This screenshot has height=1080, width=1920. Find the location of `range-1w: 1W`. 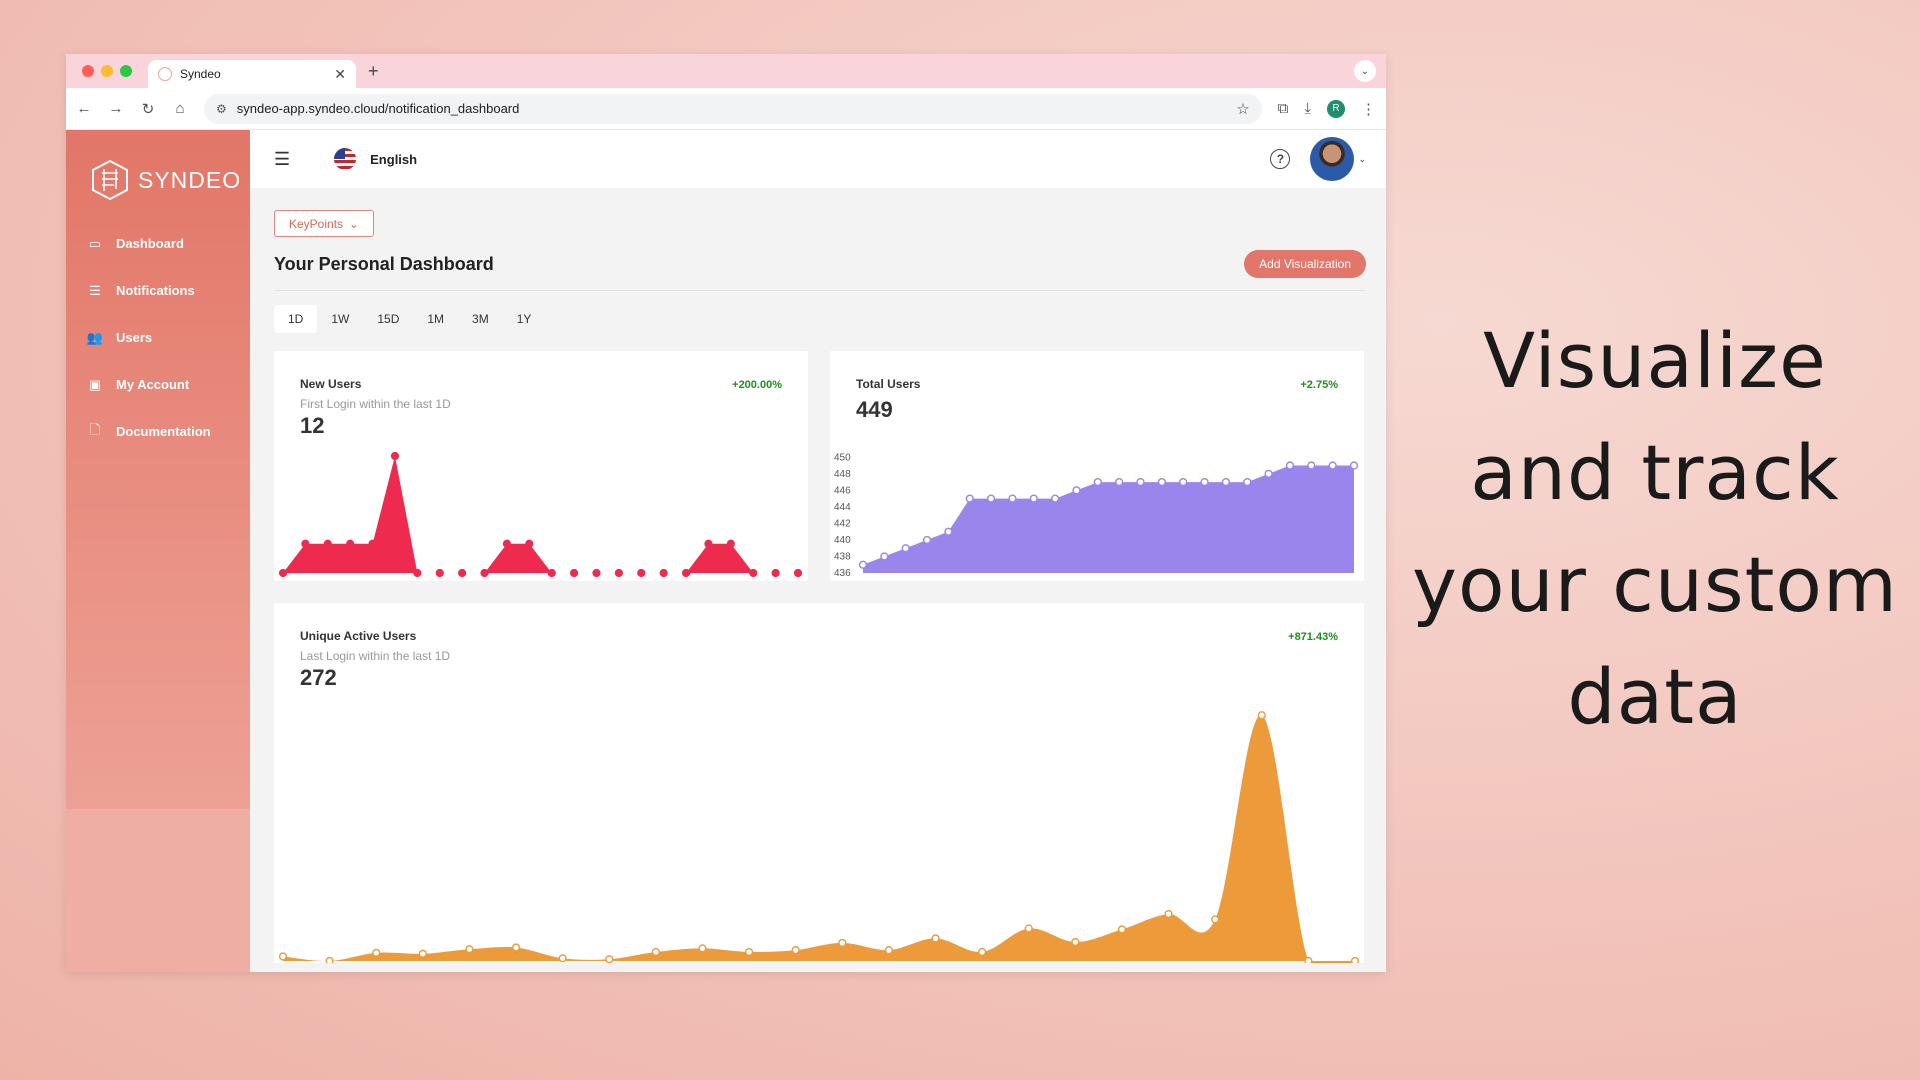

range-1w: 1W is located at coordinates (340, 319).